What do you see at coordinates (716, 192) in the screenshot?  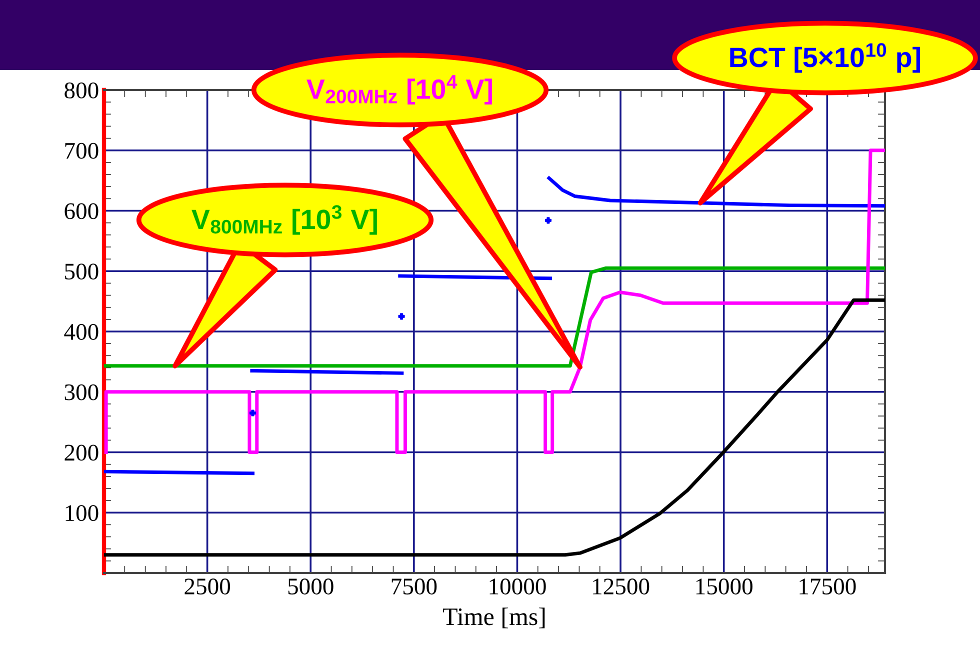 I see `line-series` at bounding box center [716, 192].